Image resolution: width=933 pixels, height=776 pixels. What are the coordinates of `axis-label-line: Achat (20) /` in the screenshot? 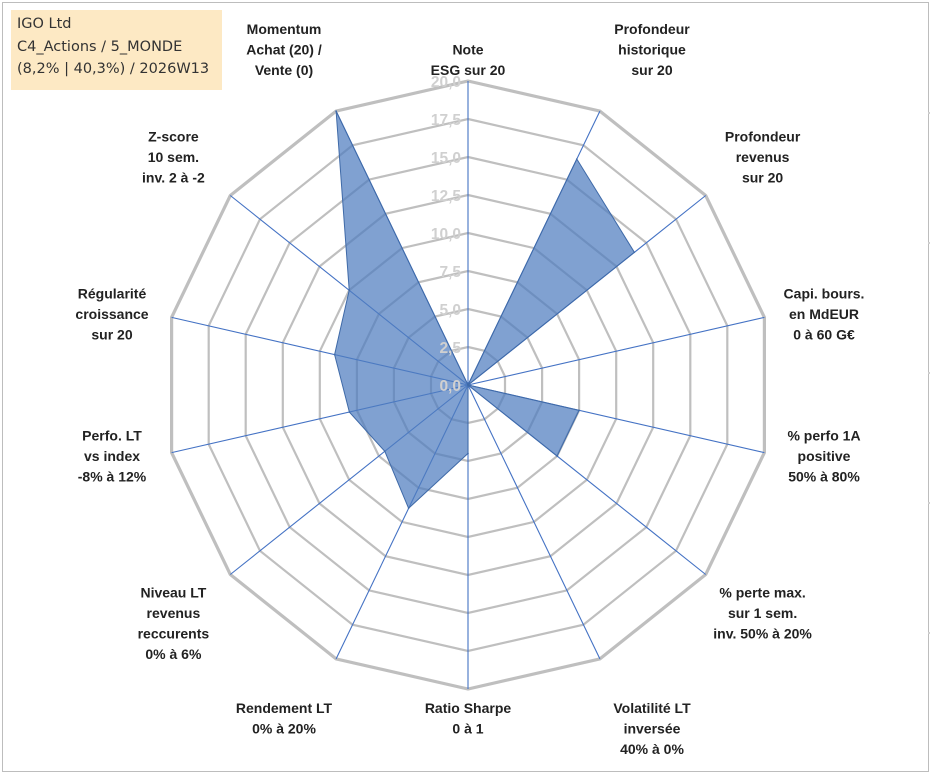 It's located at (284, 50).